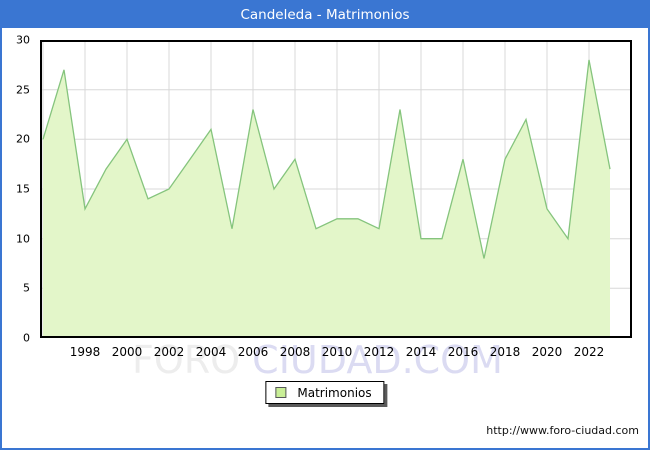  Describe the element at coordinates (192, 360) in the screenshot. I see `watermark-part1: FORO` at that location.